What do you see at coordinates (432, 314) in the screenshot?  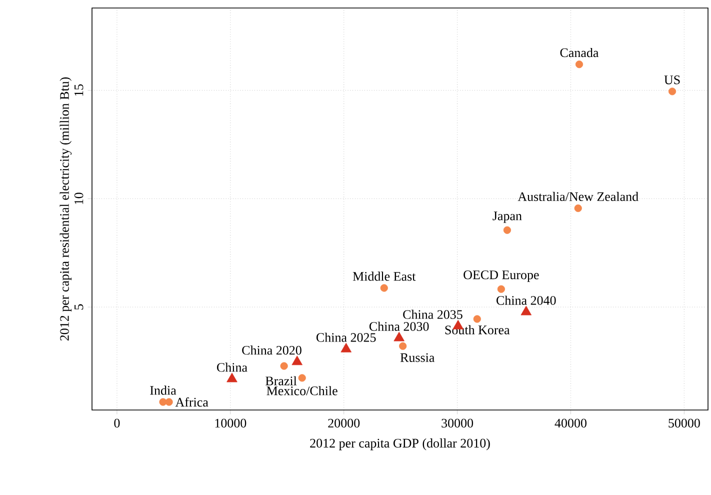 I see `annotation: China 2035` at bounding box center [432, 314].